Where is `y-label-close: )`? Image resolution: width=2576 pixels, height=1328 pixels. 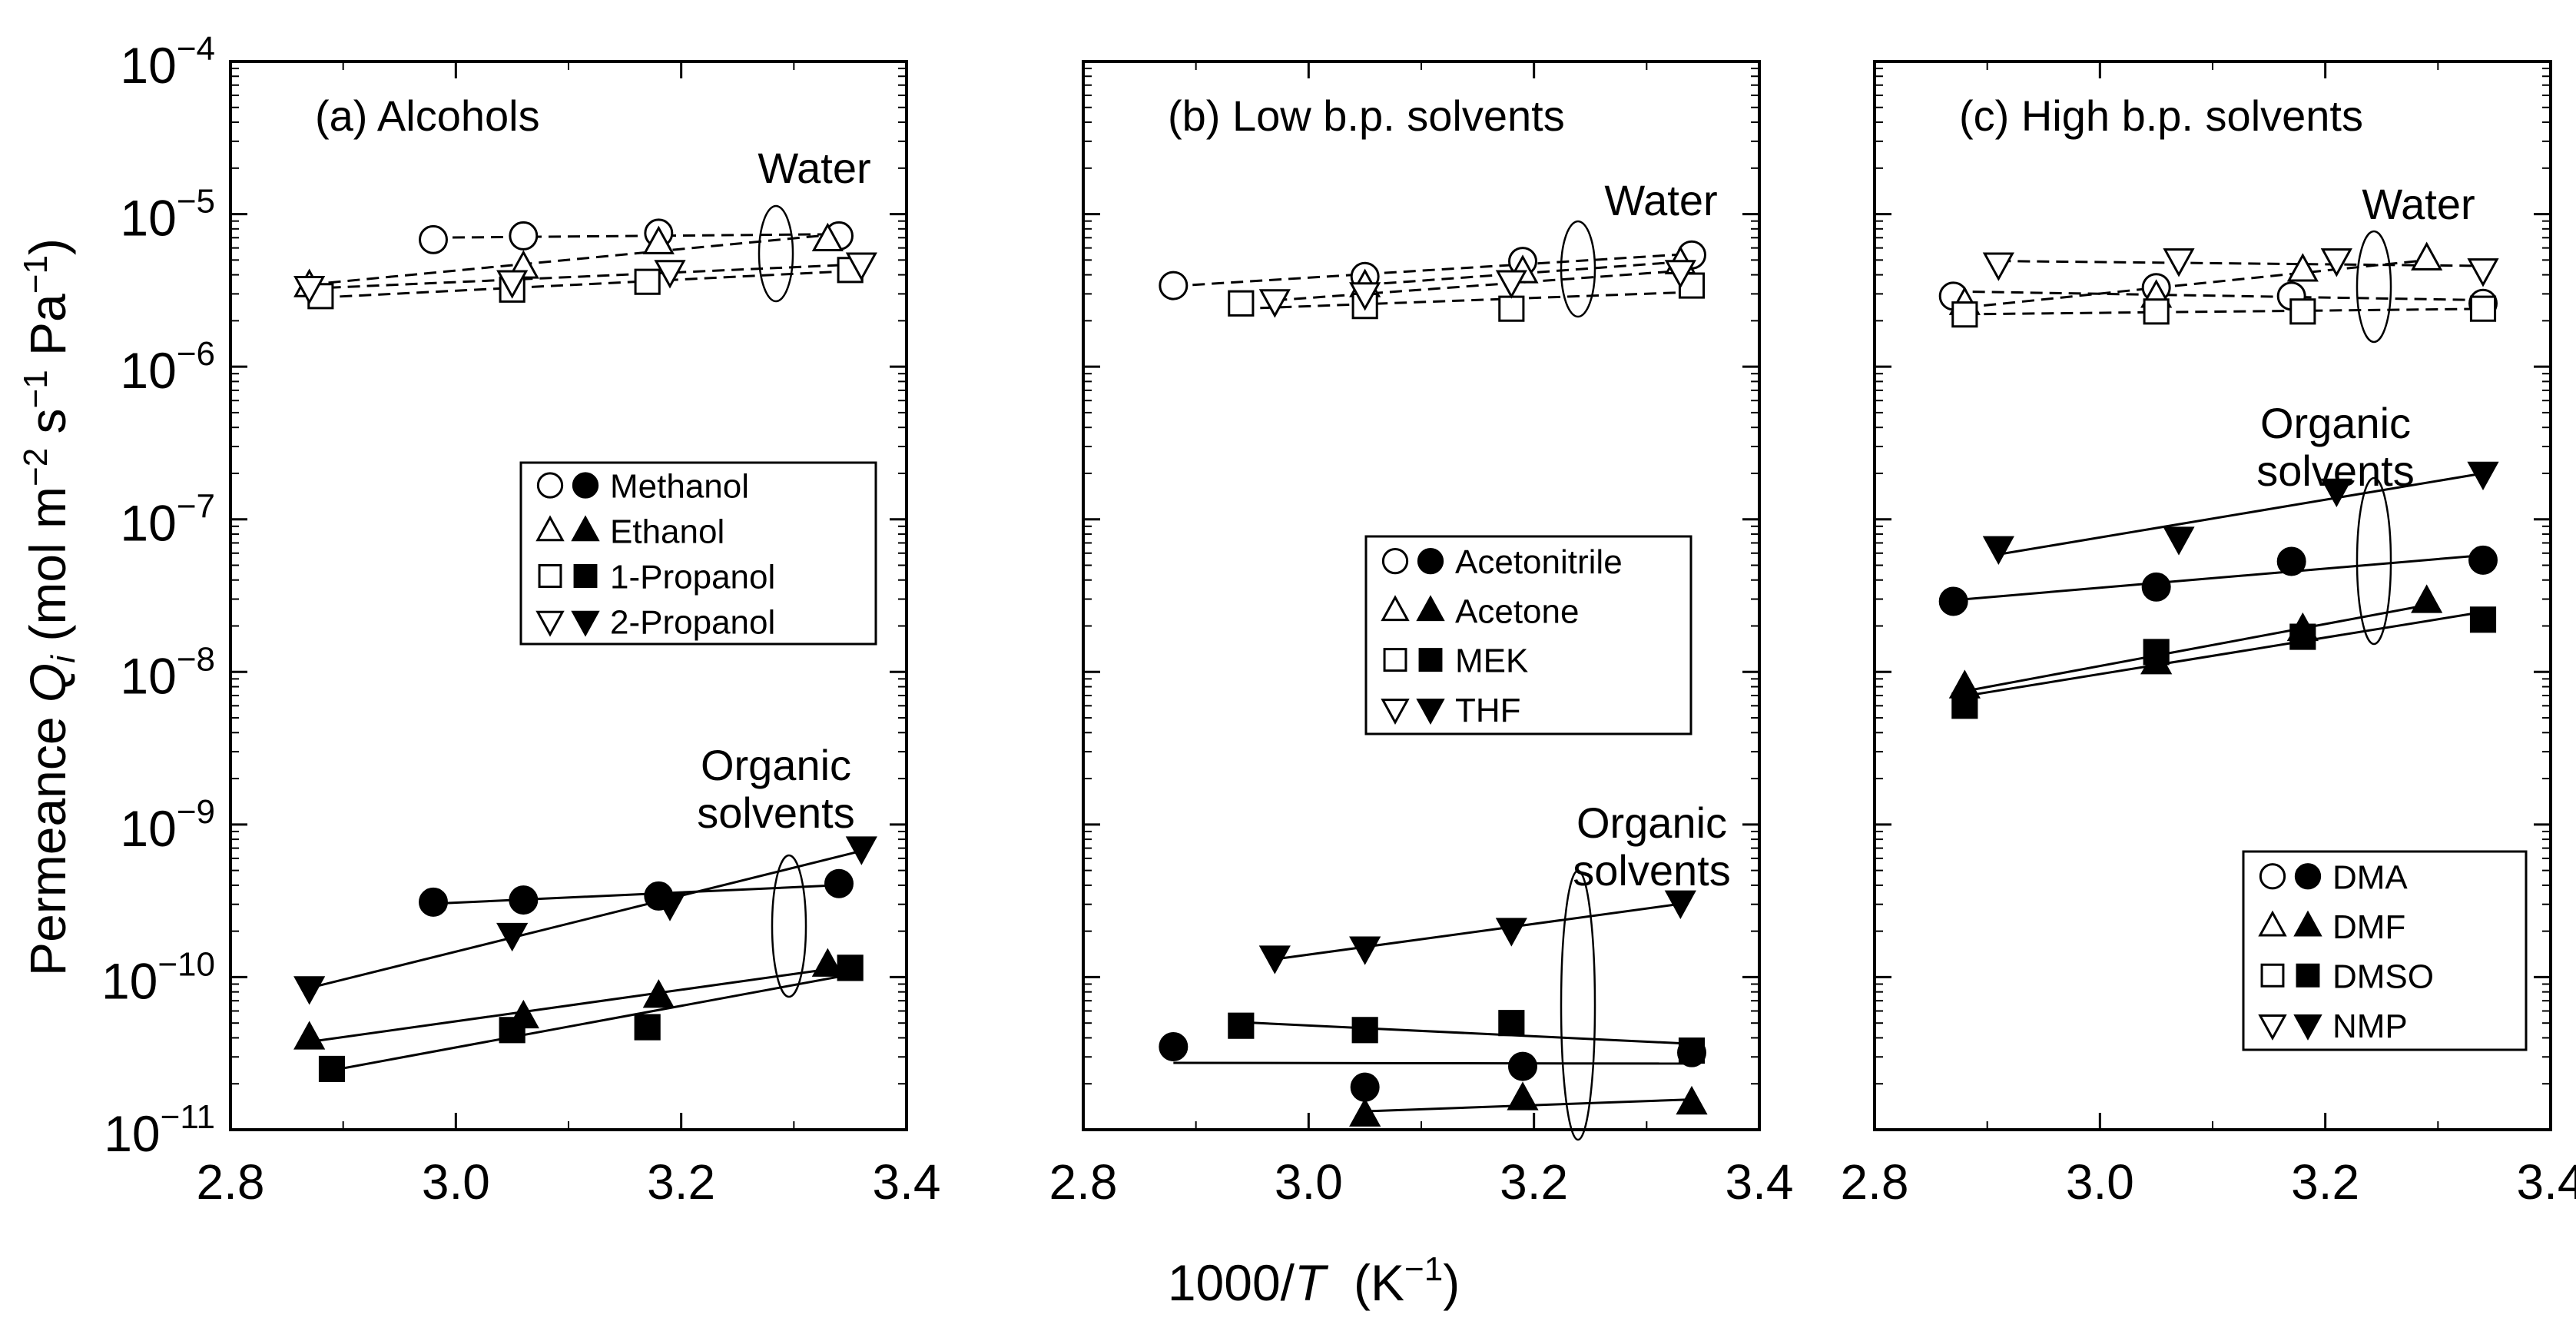 y-label-close: ) is located at coordinates (47, 246).